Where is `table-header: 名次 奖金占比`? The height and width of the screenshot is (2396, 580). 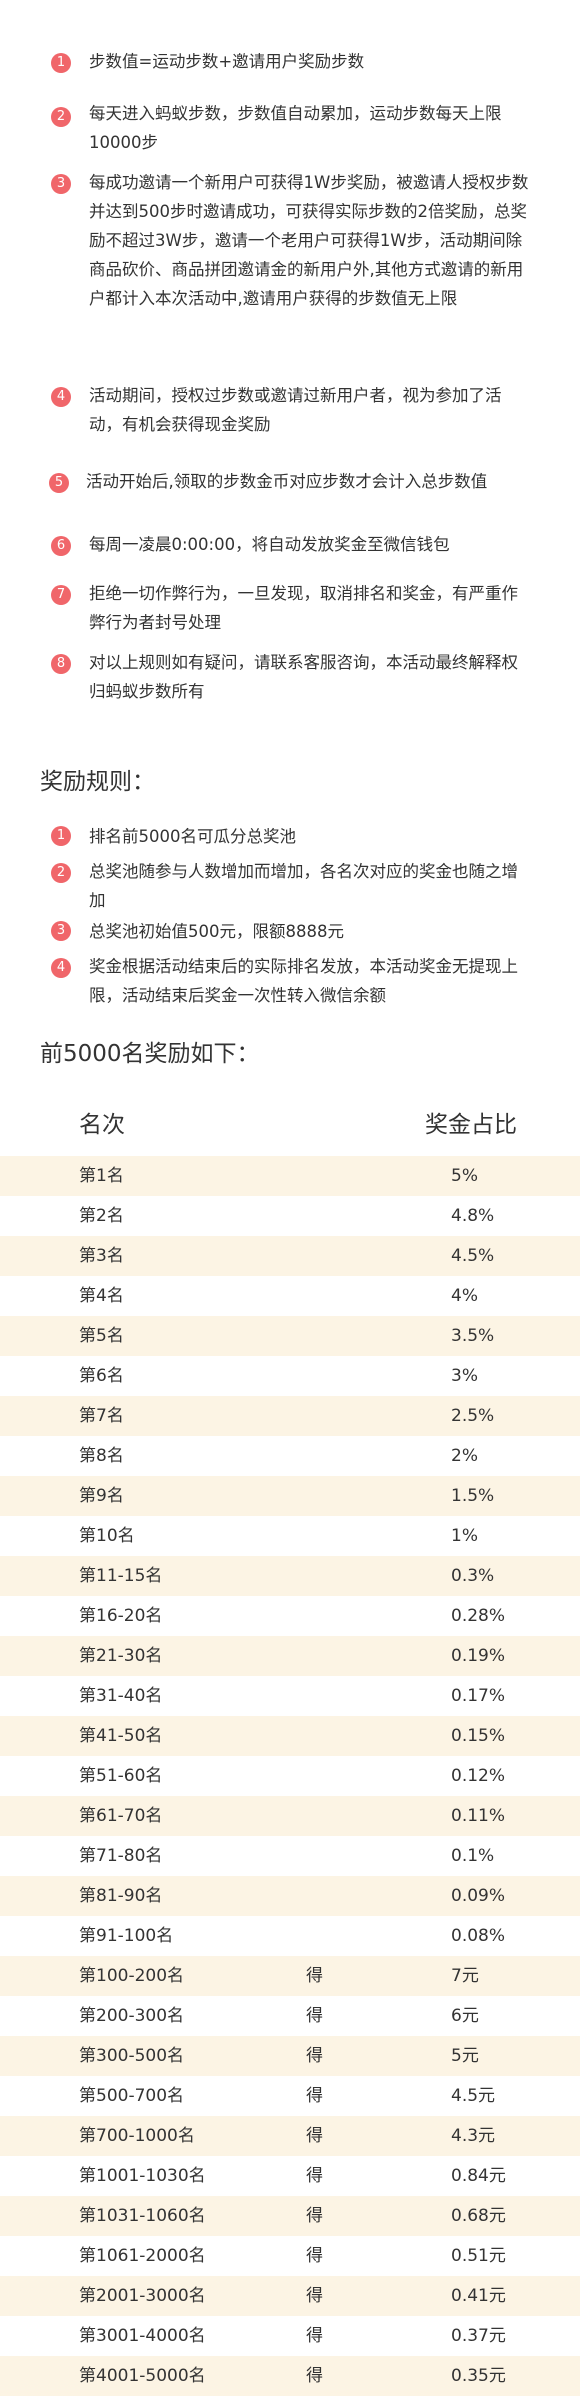 table-header: 名次 奖金占比 is located at coordinates (290, 1132).